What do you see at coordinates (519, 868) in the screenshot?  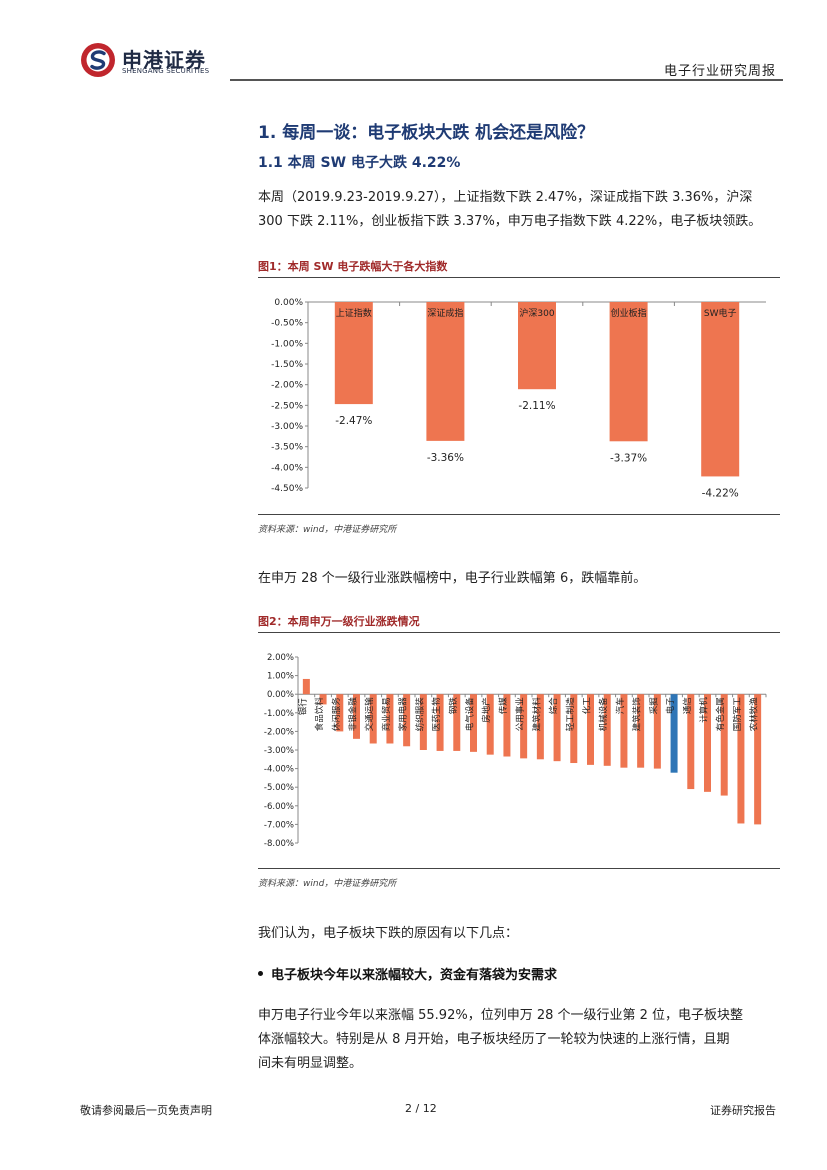 I see `figure2-bottom-rule` at bounding box center [519, 868].